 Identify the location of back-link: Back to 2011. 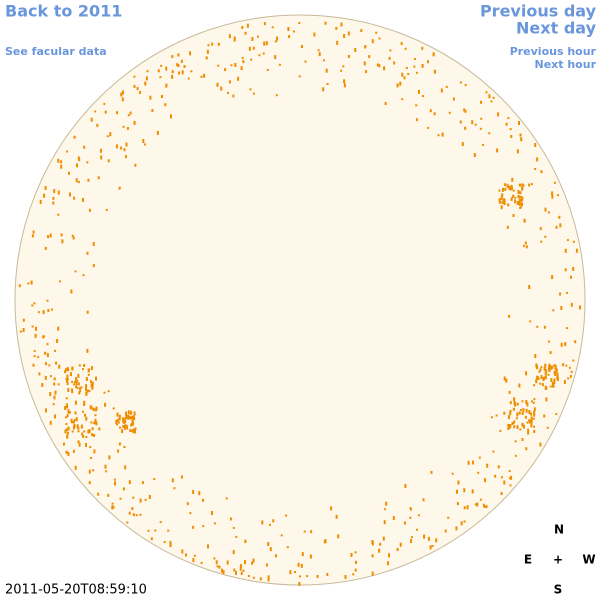
(63, 11).